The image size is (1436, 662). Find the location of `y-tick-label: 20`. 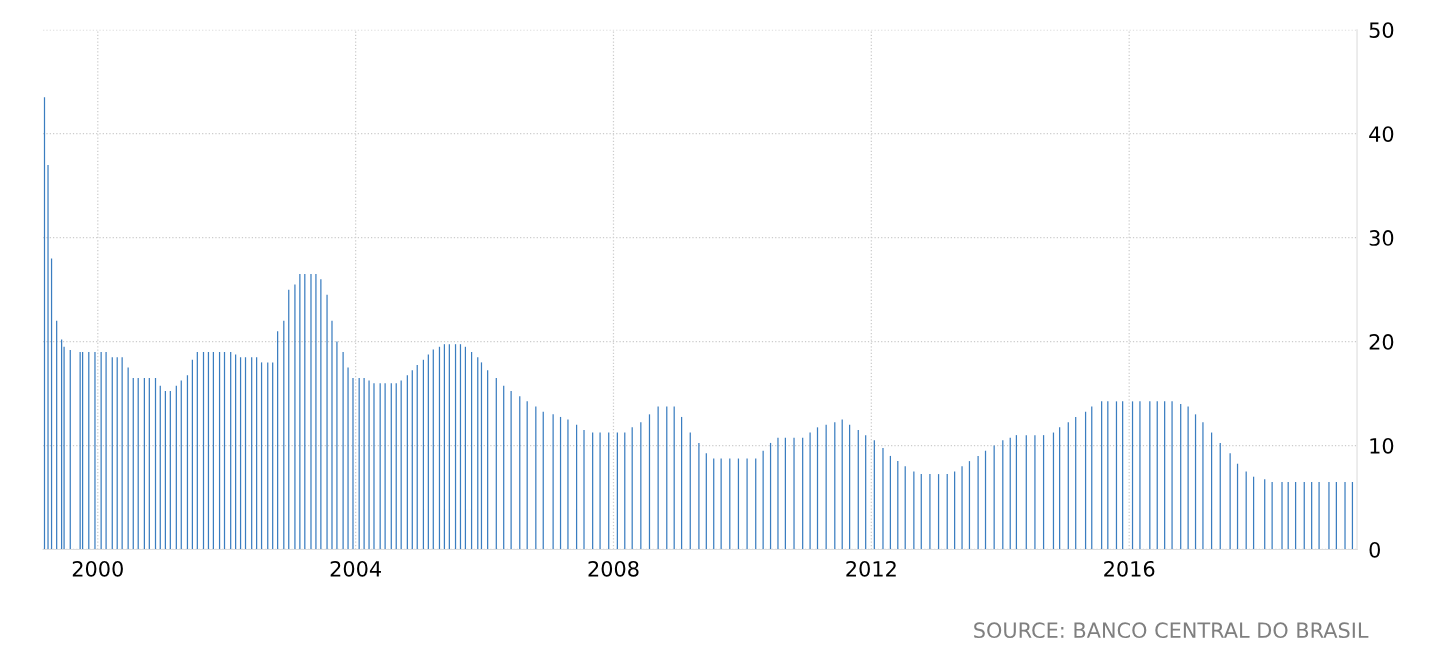

y-tick-label: 20 is located at coordinates (1381, 342).